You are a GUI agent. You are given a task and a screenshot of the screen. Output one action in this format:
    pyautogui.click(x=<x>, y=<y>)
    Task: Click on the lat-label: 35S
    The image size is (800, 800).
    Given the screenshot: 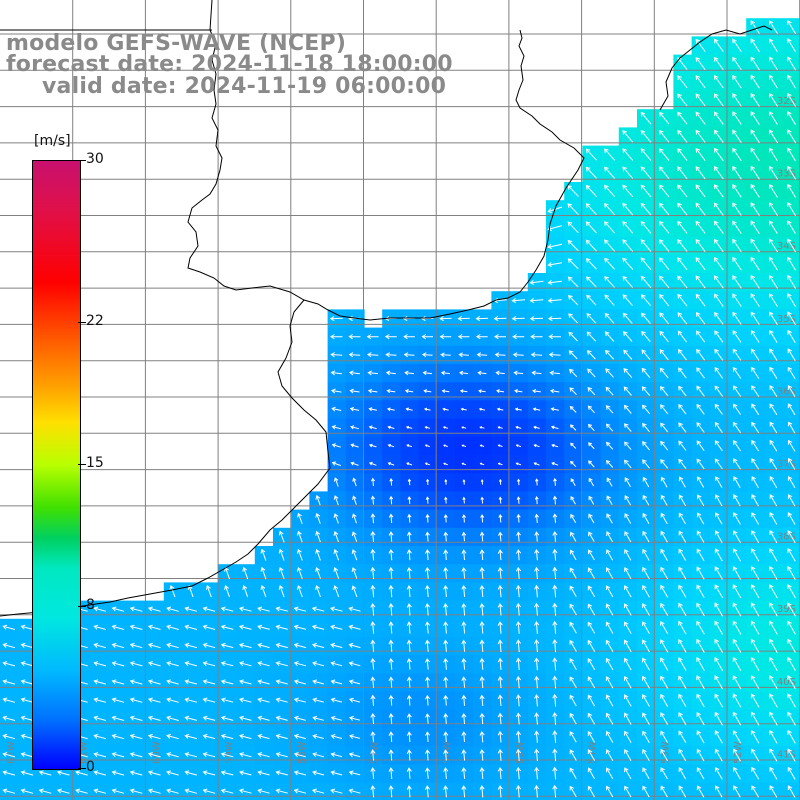 What is the action you would take?
    pyautogui.click(x=786, y=319)
    